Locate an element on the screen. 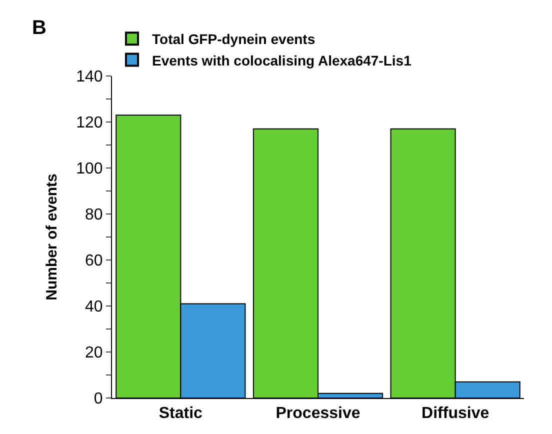  y-axis-title: Number of events is located at coordinates (51, 237).